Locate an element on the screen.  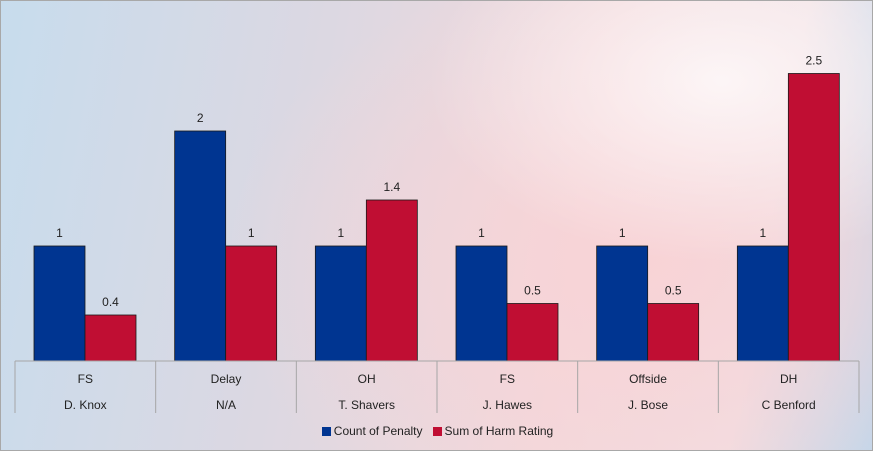
category-label-bottom: N/A is located at coordinates (226, 405).